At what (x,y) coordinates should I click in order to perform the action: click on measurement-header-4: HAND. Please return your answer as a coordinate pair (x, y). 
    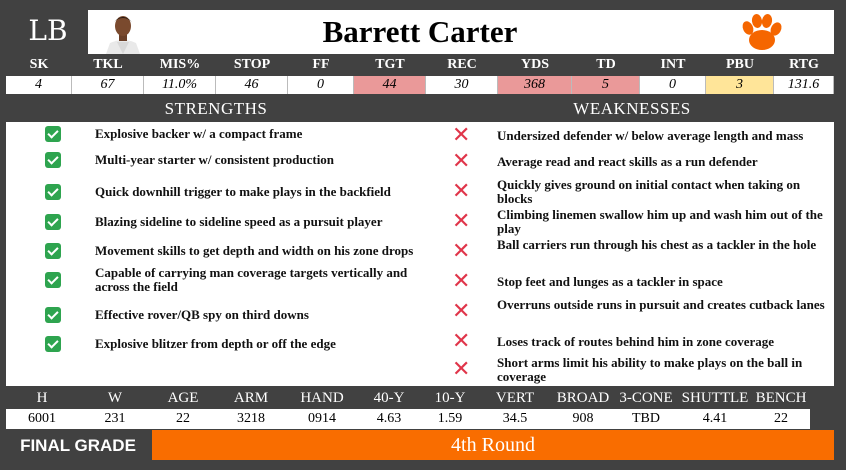
    Looking at the image, I should click on (322, 398).